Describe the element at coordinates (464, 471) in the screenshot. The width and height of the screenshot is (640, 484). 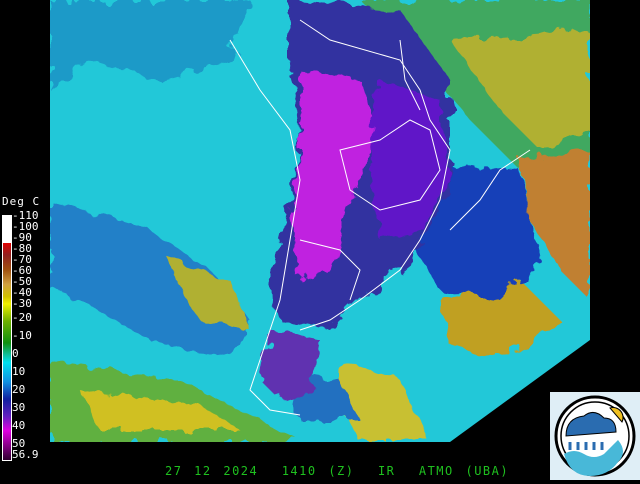
I see `caption-source: ATMO (UBA)` at that location.